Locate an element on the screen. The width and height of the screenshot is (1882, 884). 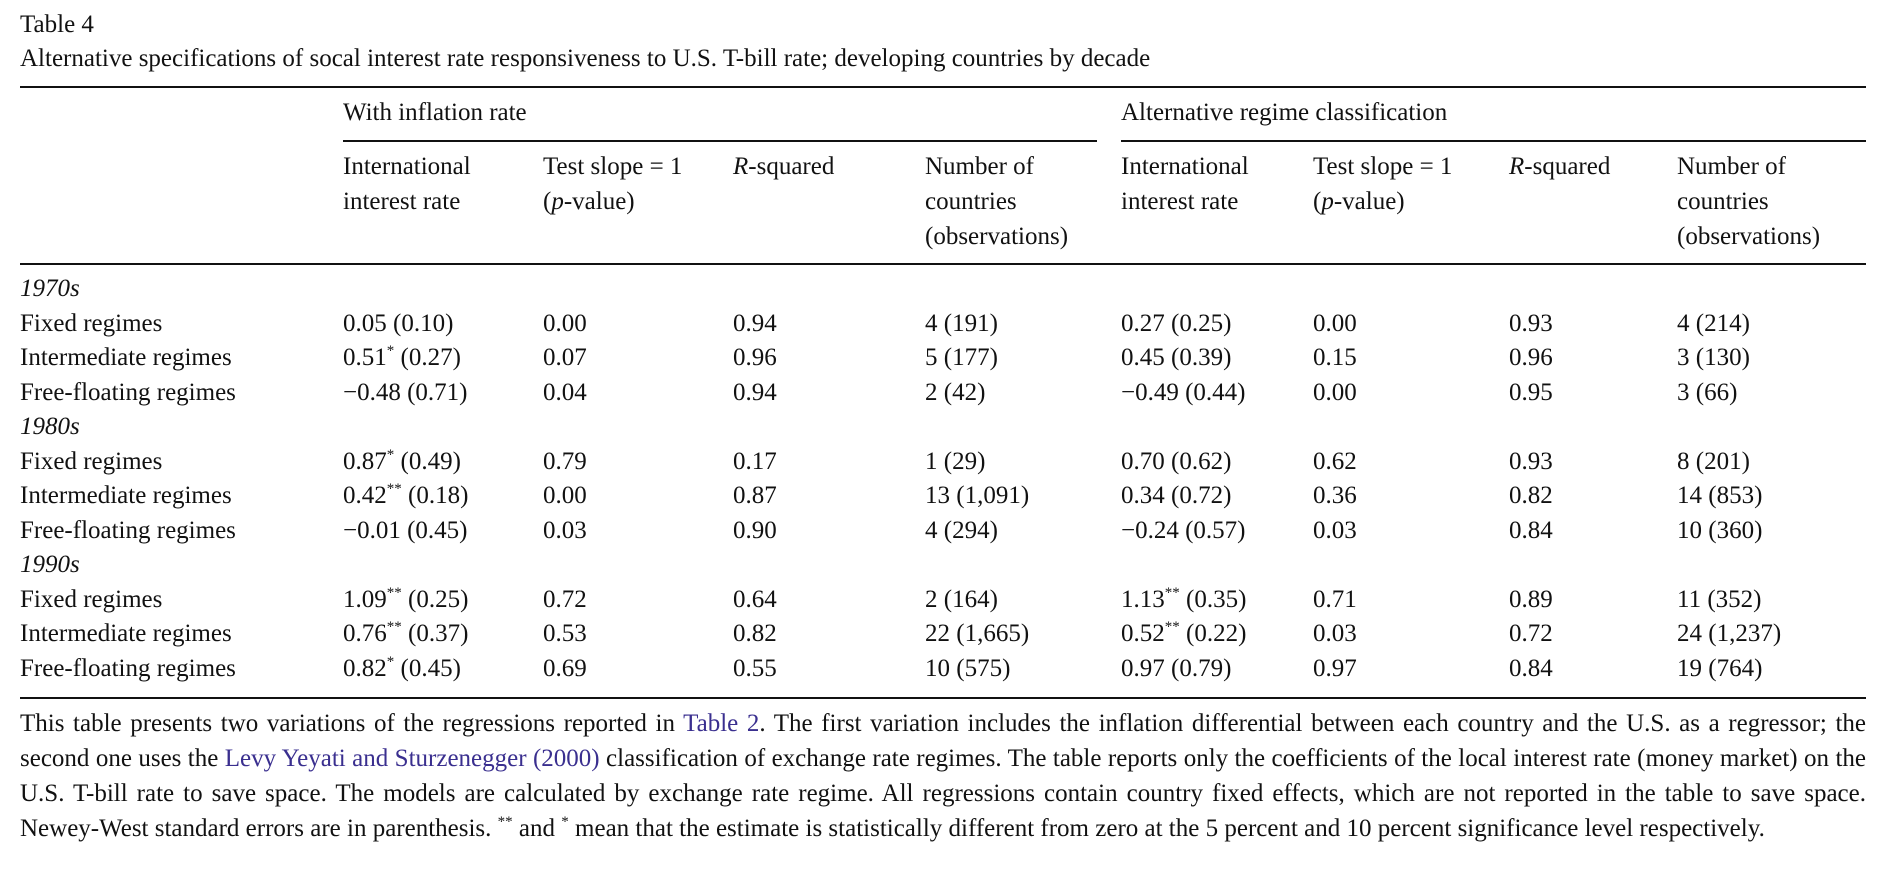
num-countries-cell: 3 (130) is located at coordinates (1713, 357).